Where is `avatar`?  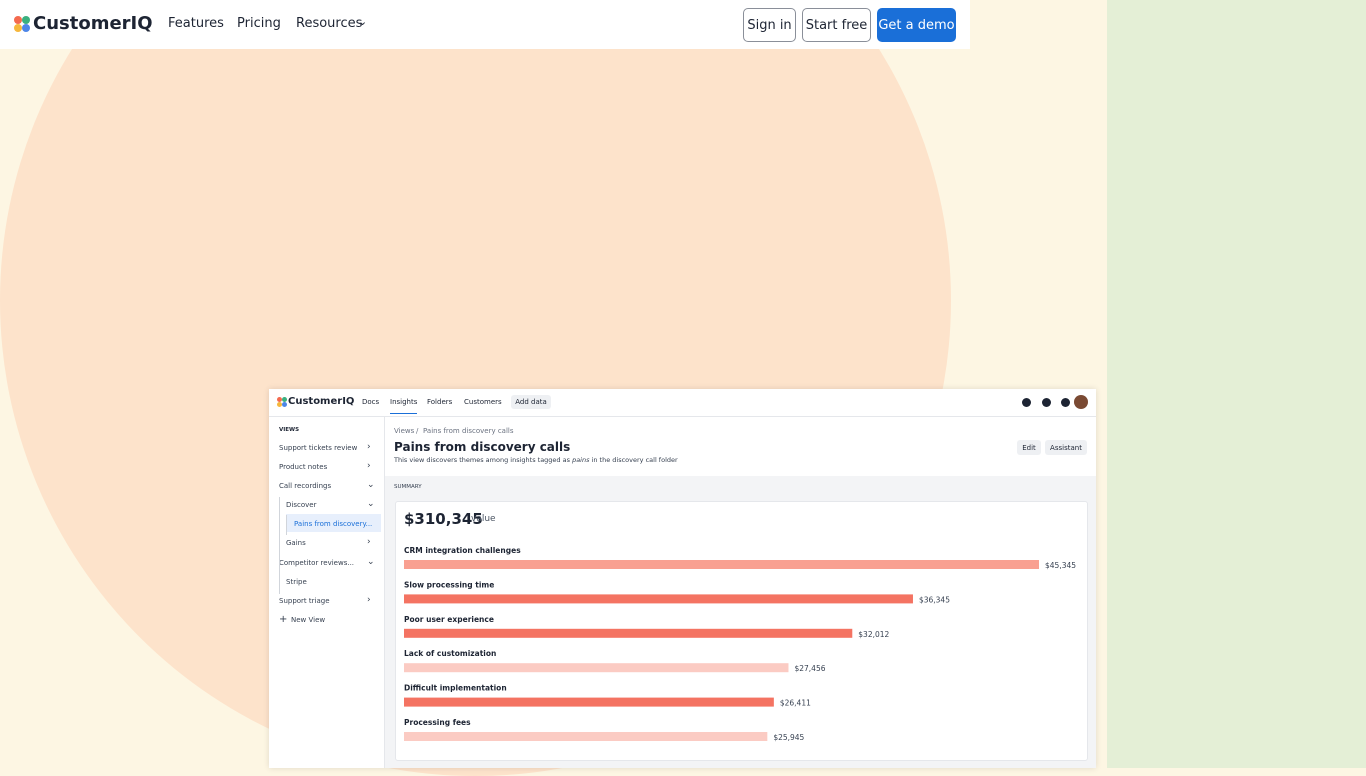
avatar is located at coordinates (1081, 402).